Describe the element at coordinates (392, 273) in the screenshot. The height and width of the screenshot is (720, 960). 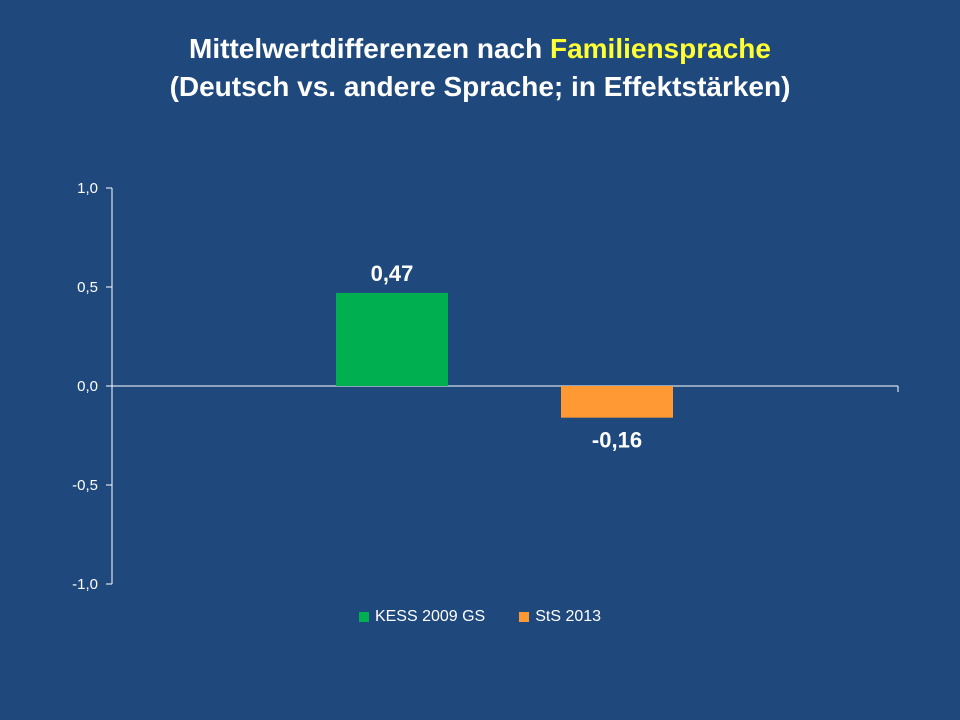
I see `data-label-0: 0,47` at that location.